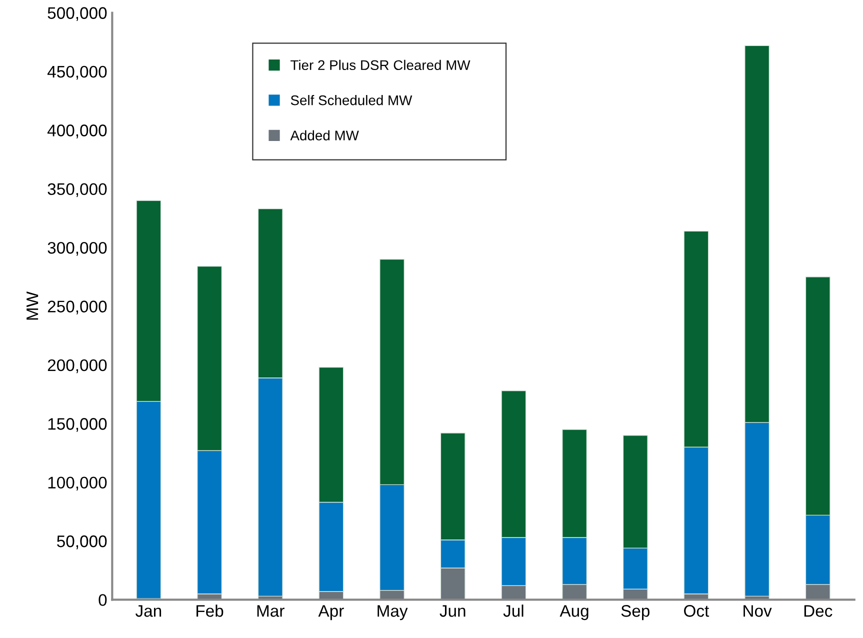 The height and width of the screenshot is (638, 863). I want to click on y-tick-label: 50,000, so click(82, 542).